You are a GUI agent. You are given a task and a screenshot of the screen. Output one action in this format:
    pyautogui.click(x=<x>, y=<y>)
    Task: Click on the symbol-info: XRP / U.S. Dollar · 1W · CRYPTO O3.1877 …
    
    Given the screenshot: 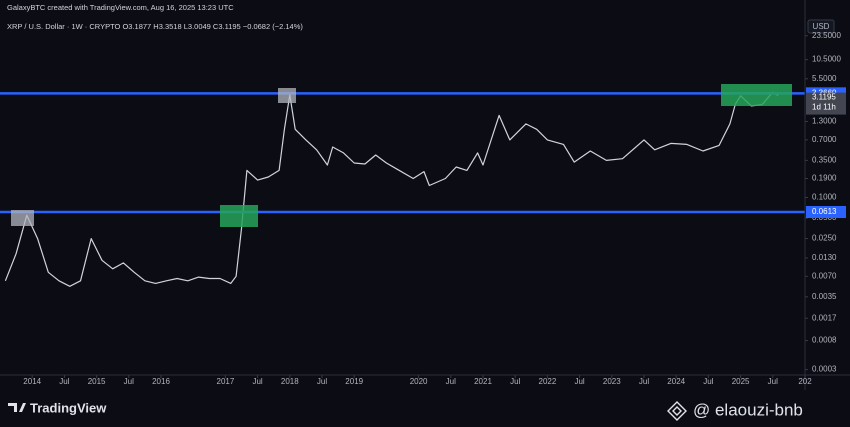 What is the action you would take?
    pyautogui.click(x=155, y=26)
    